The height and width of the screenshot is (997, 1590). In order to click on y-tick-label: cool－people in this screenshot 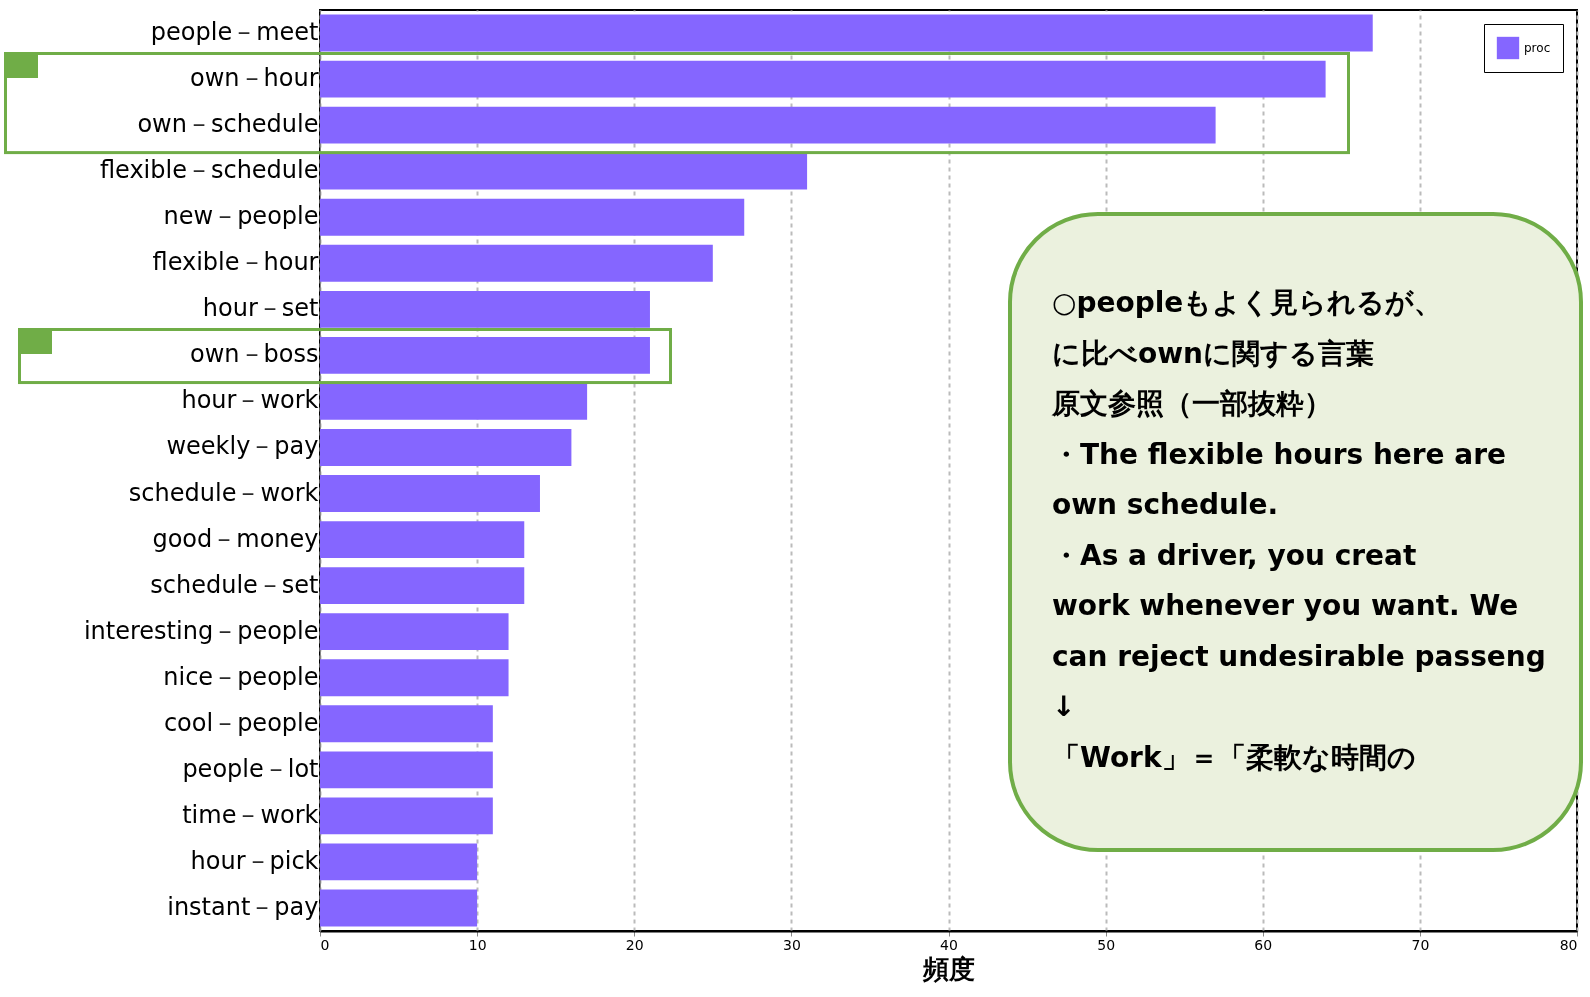, I will do `click(241, 722)`.